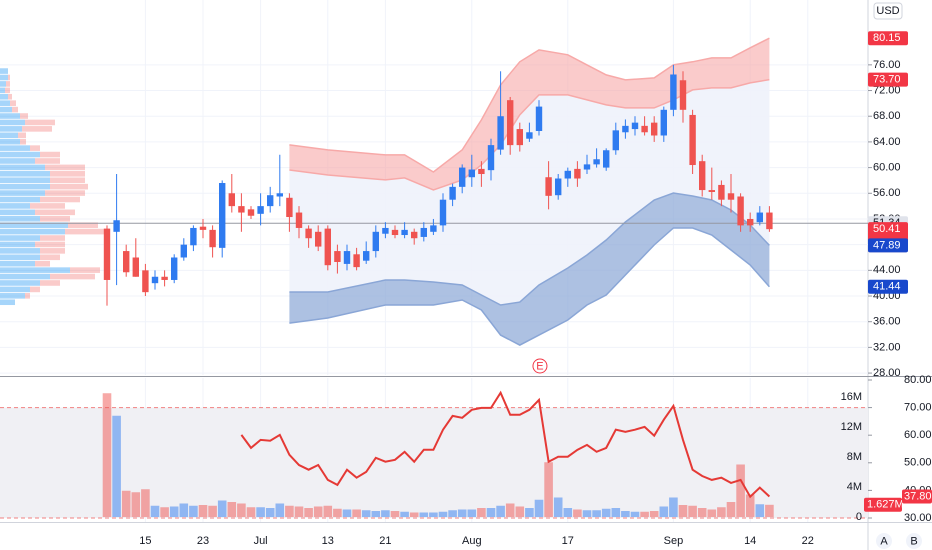 The height and width of the screenshot is (550, 932). I want to click on currency-box, so click(888, 11).